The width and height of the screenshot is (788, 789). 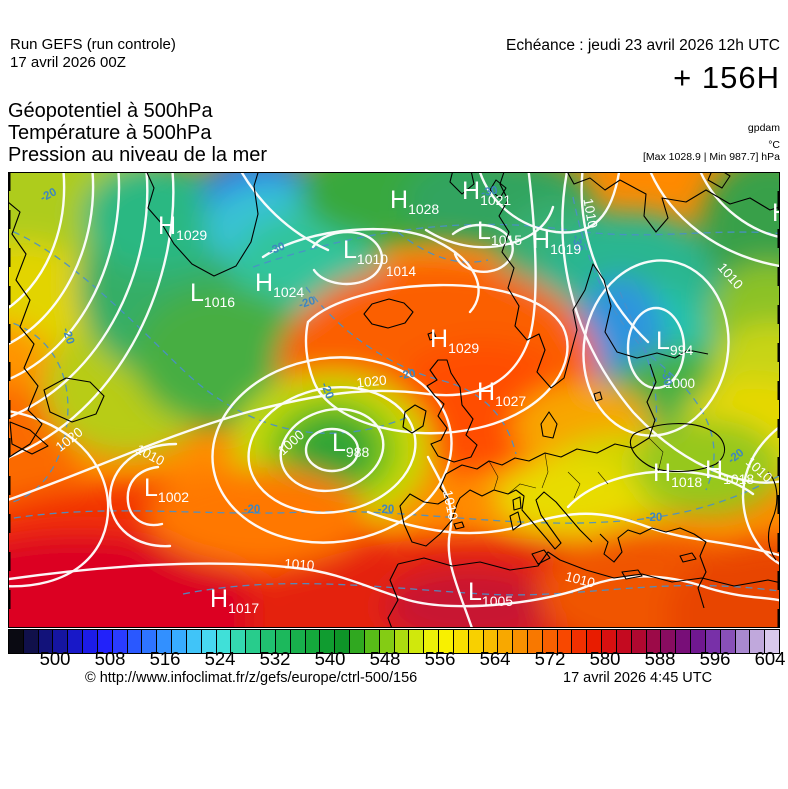 What do you see at coordinates (220, 658) in the screenshot?
I see `color-scale-tick: 524` at bounding box center [220, 658].